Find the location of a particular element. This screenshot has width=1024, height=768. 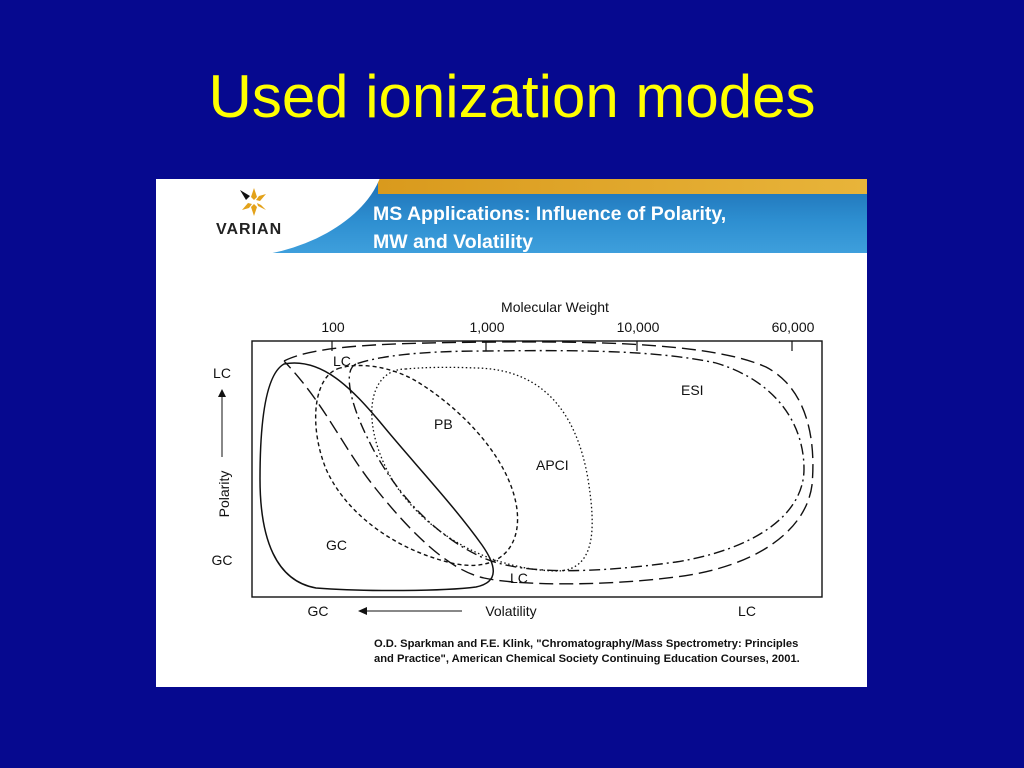

left-axis-top-label: LC is located at coordinates (222, 373).